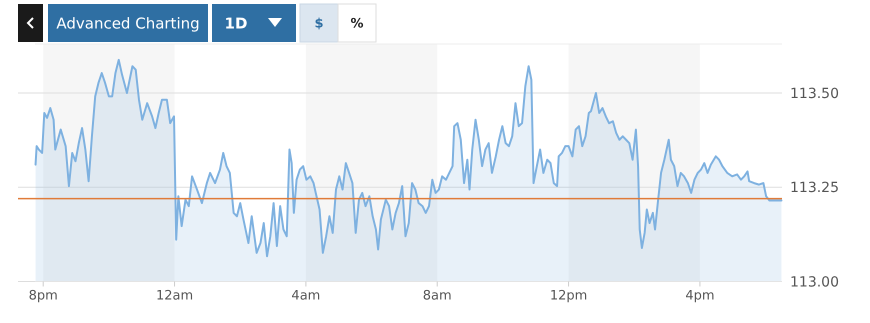 The height and width of the screenshot is (323, 870). Describe the element at coordinates (814, 188) in the screenshot. I see `y-tick-label: 113.25` at that location.